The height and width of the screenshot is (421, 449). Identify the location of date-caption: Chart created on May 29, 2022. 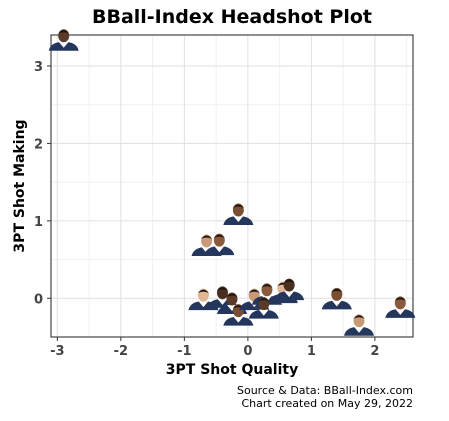
(327, 403).